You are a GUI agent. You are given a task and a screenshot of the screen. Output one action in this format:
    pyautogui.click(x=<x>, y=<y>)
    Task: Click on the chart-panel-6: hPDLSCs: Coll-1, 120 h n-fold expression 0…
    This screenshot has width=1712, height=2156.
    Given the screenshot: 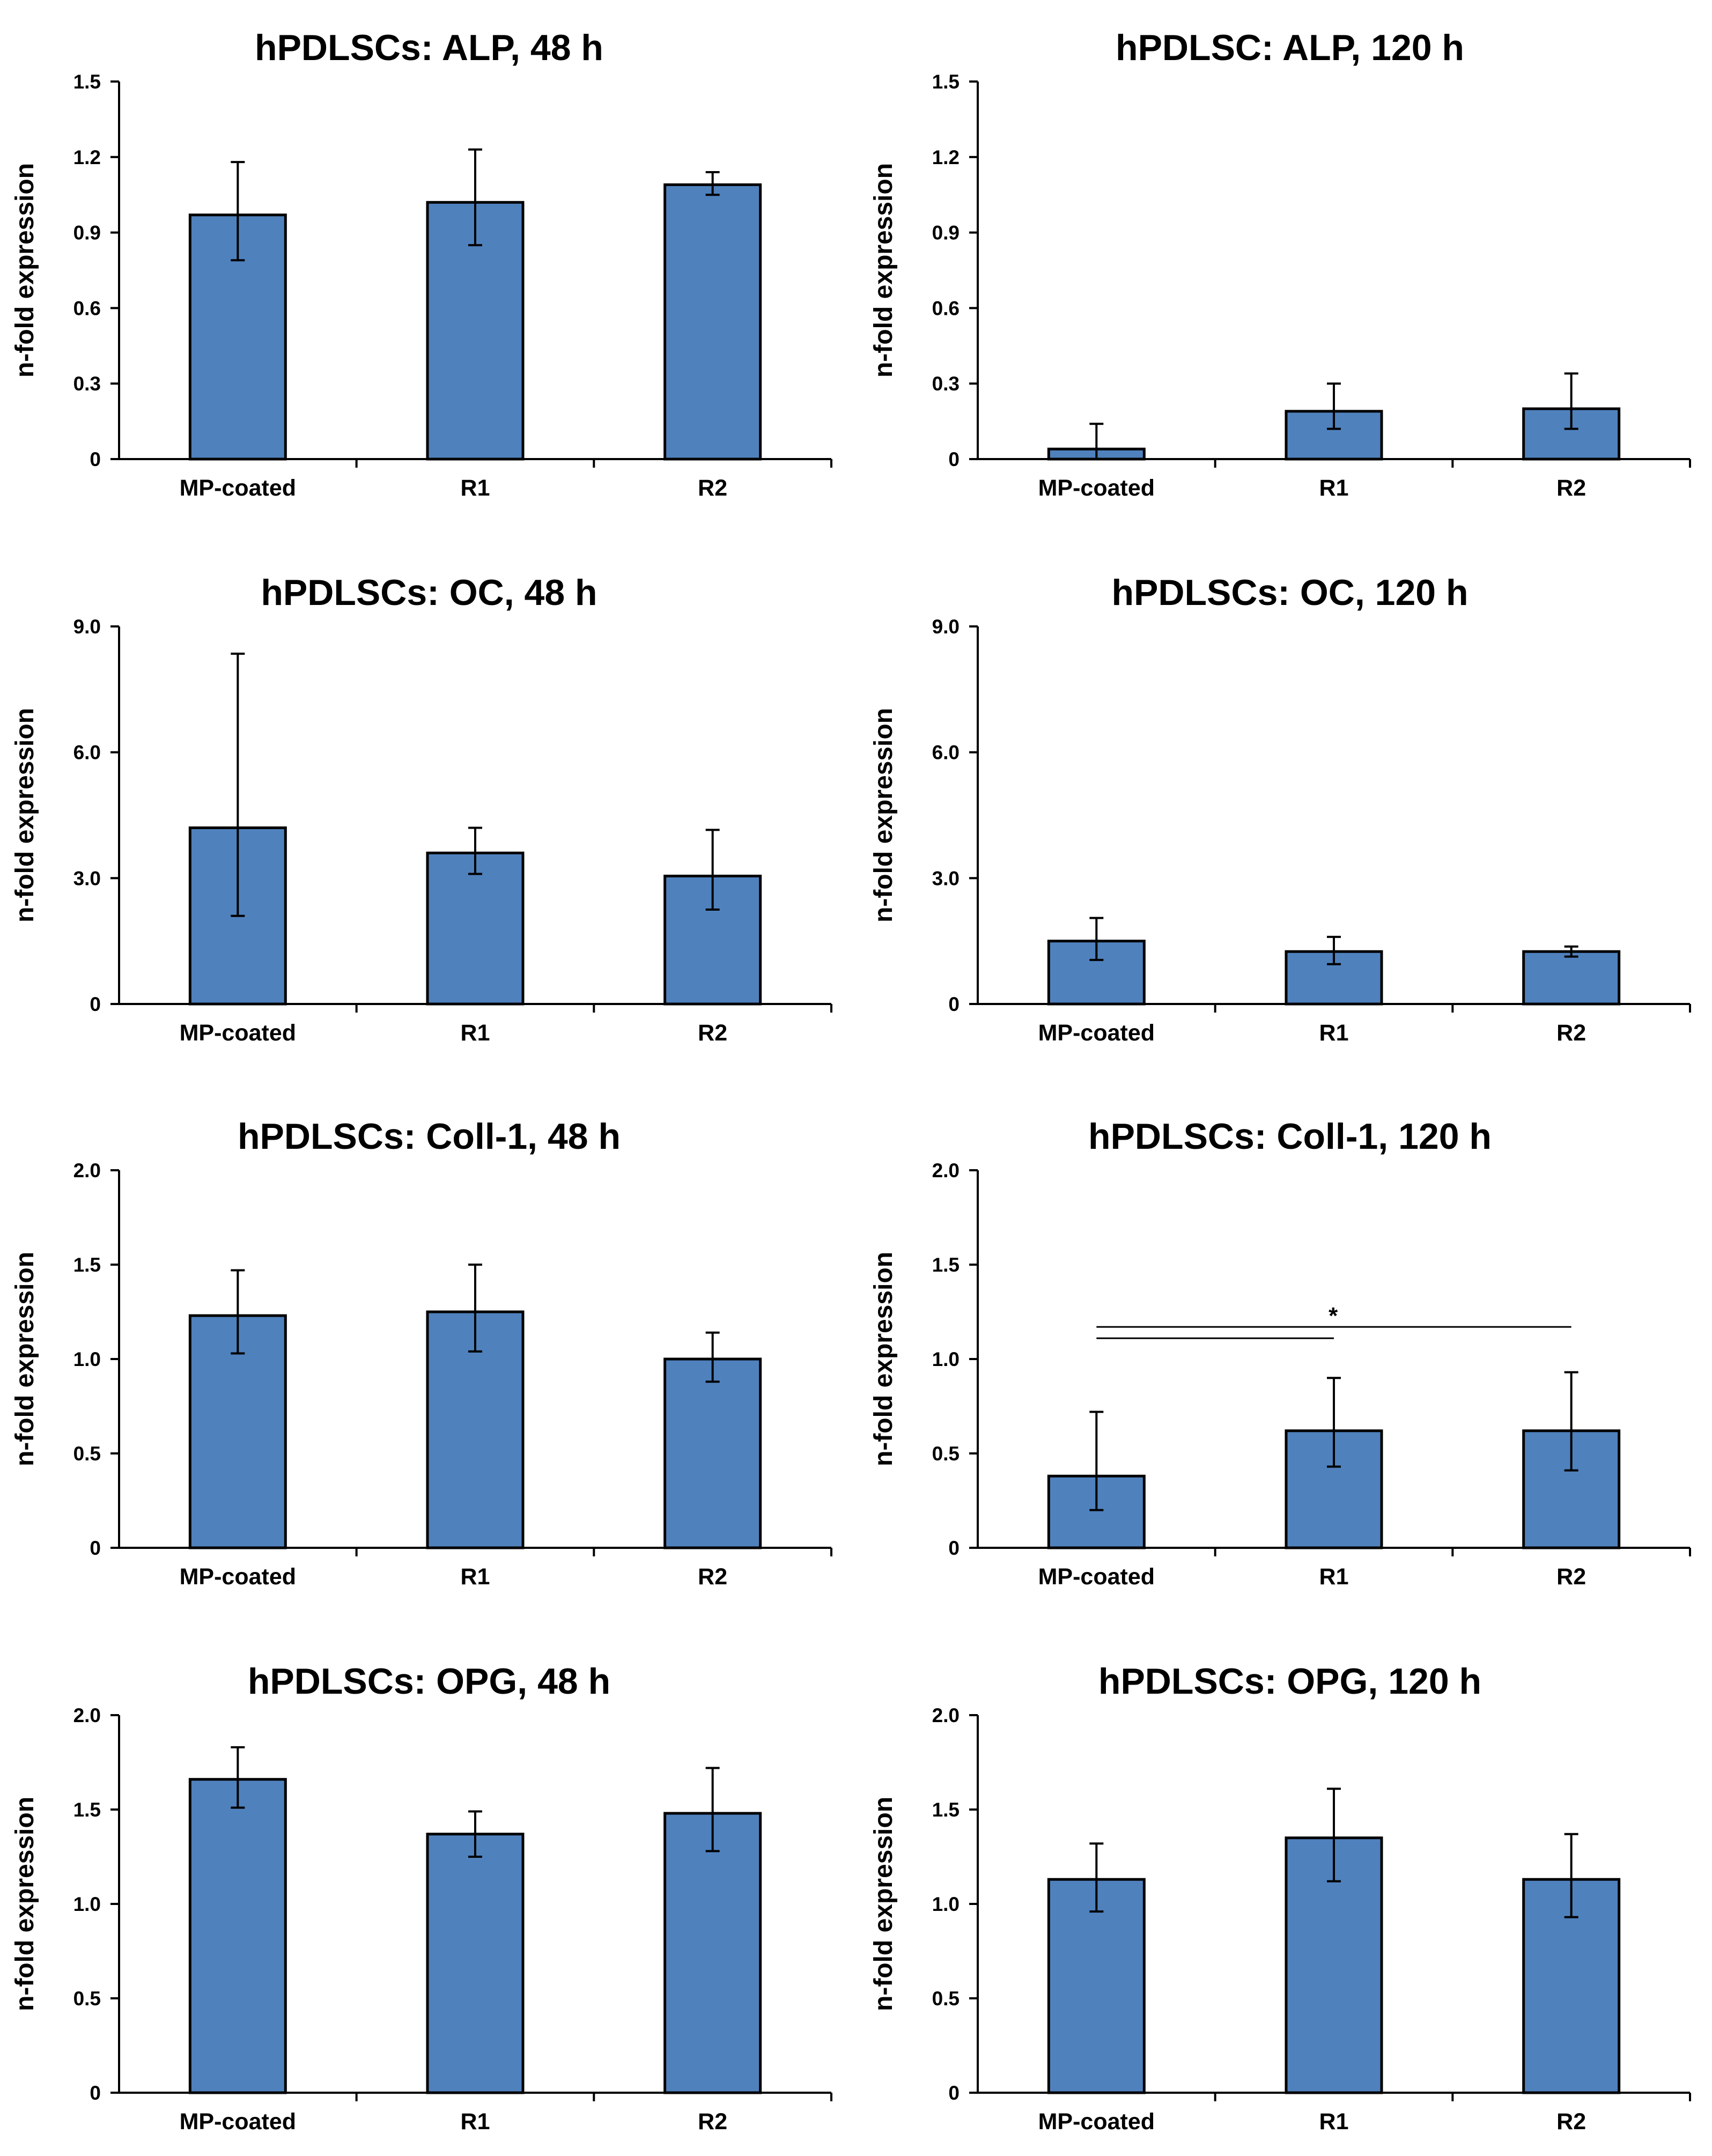 What is the action you would take?
    pyautogui.click(x=1280, y=1353)
    